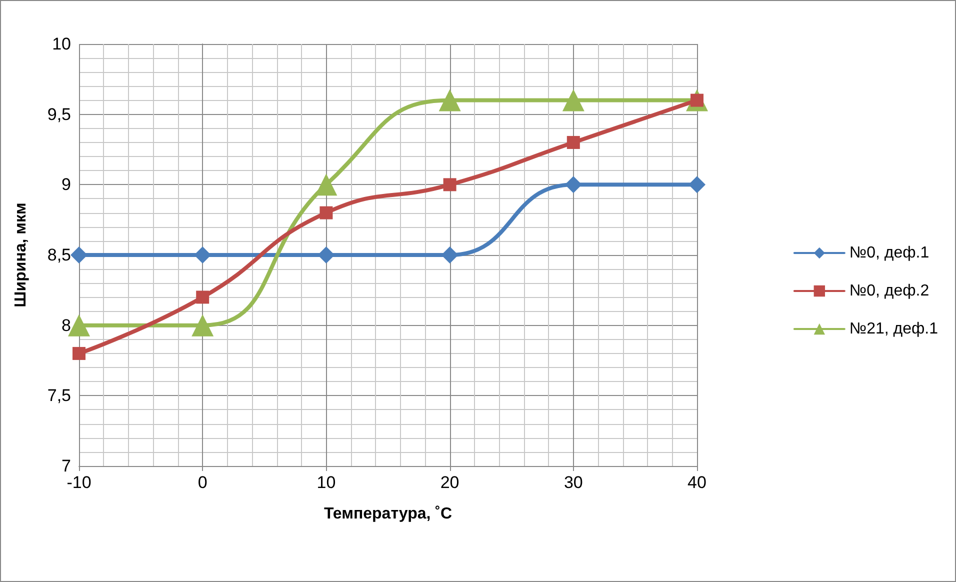 The width and height of the screenshot is (956, 582). I want to click on x-tick-label: 40, so click(697, 482).